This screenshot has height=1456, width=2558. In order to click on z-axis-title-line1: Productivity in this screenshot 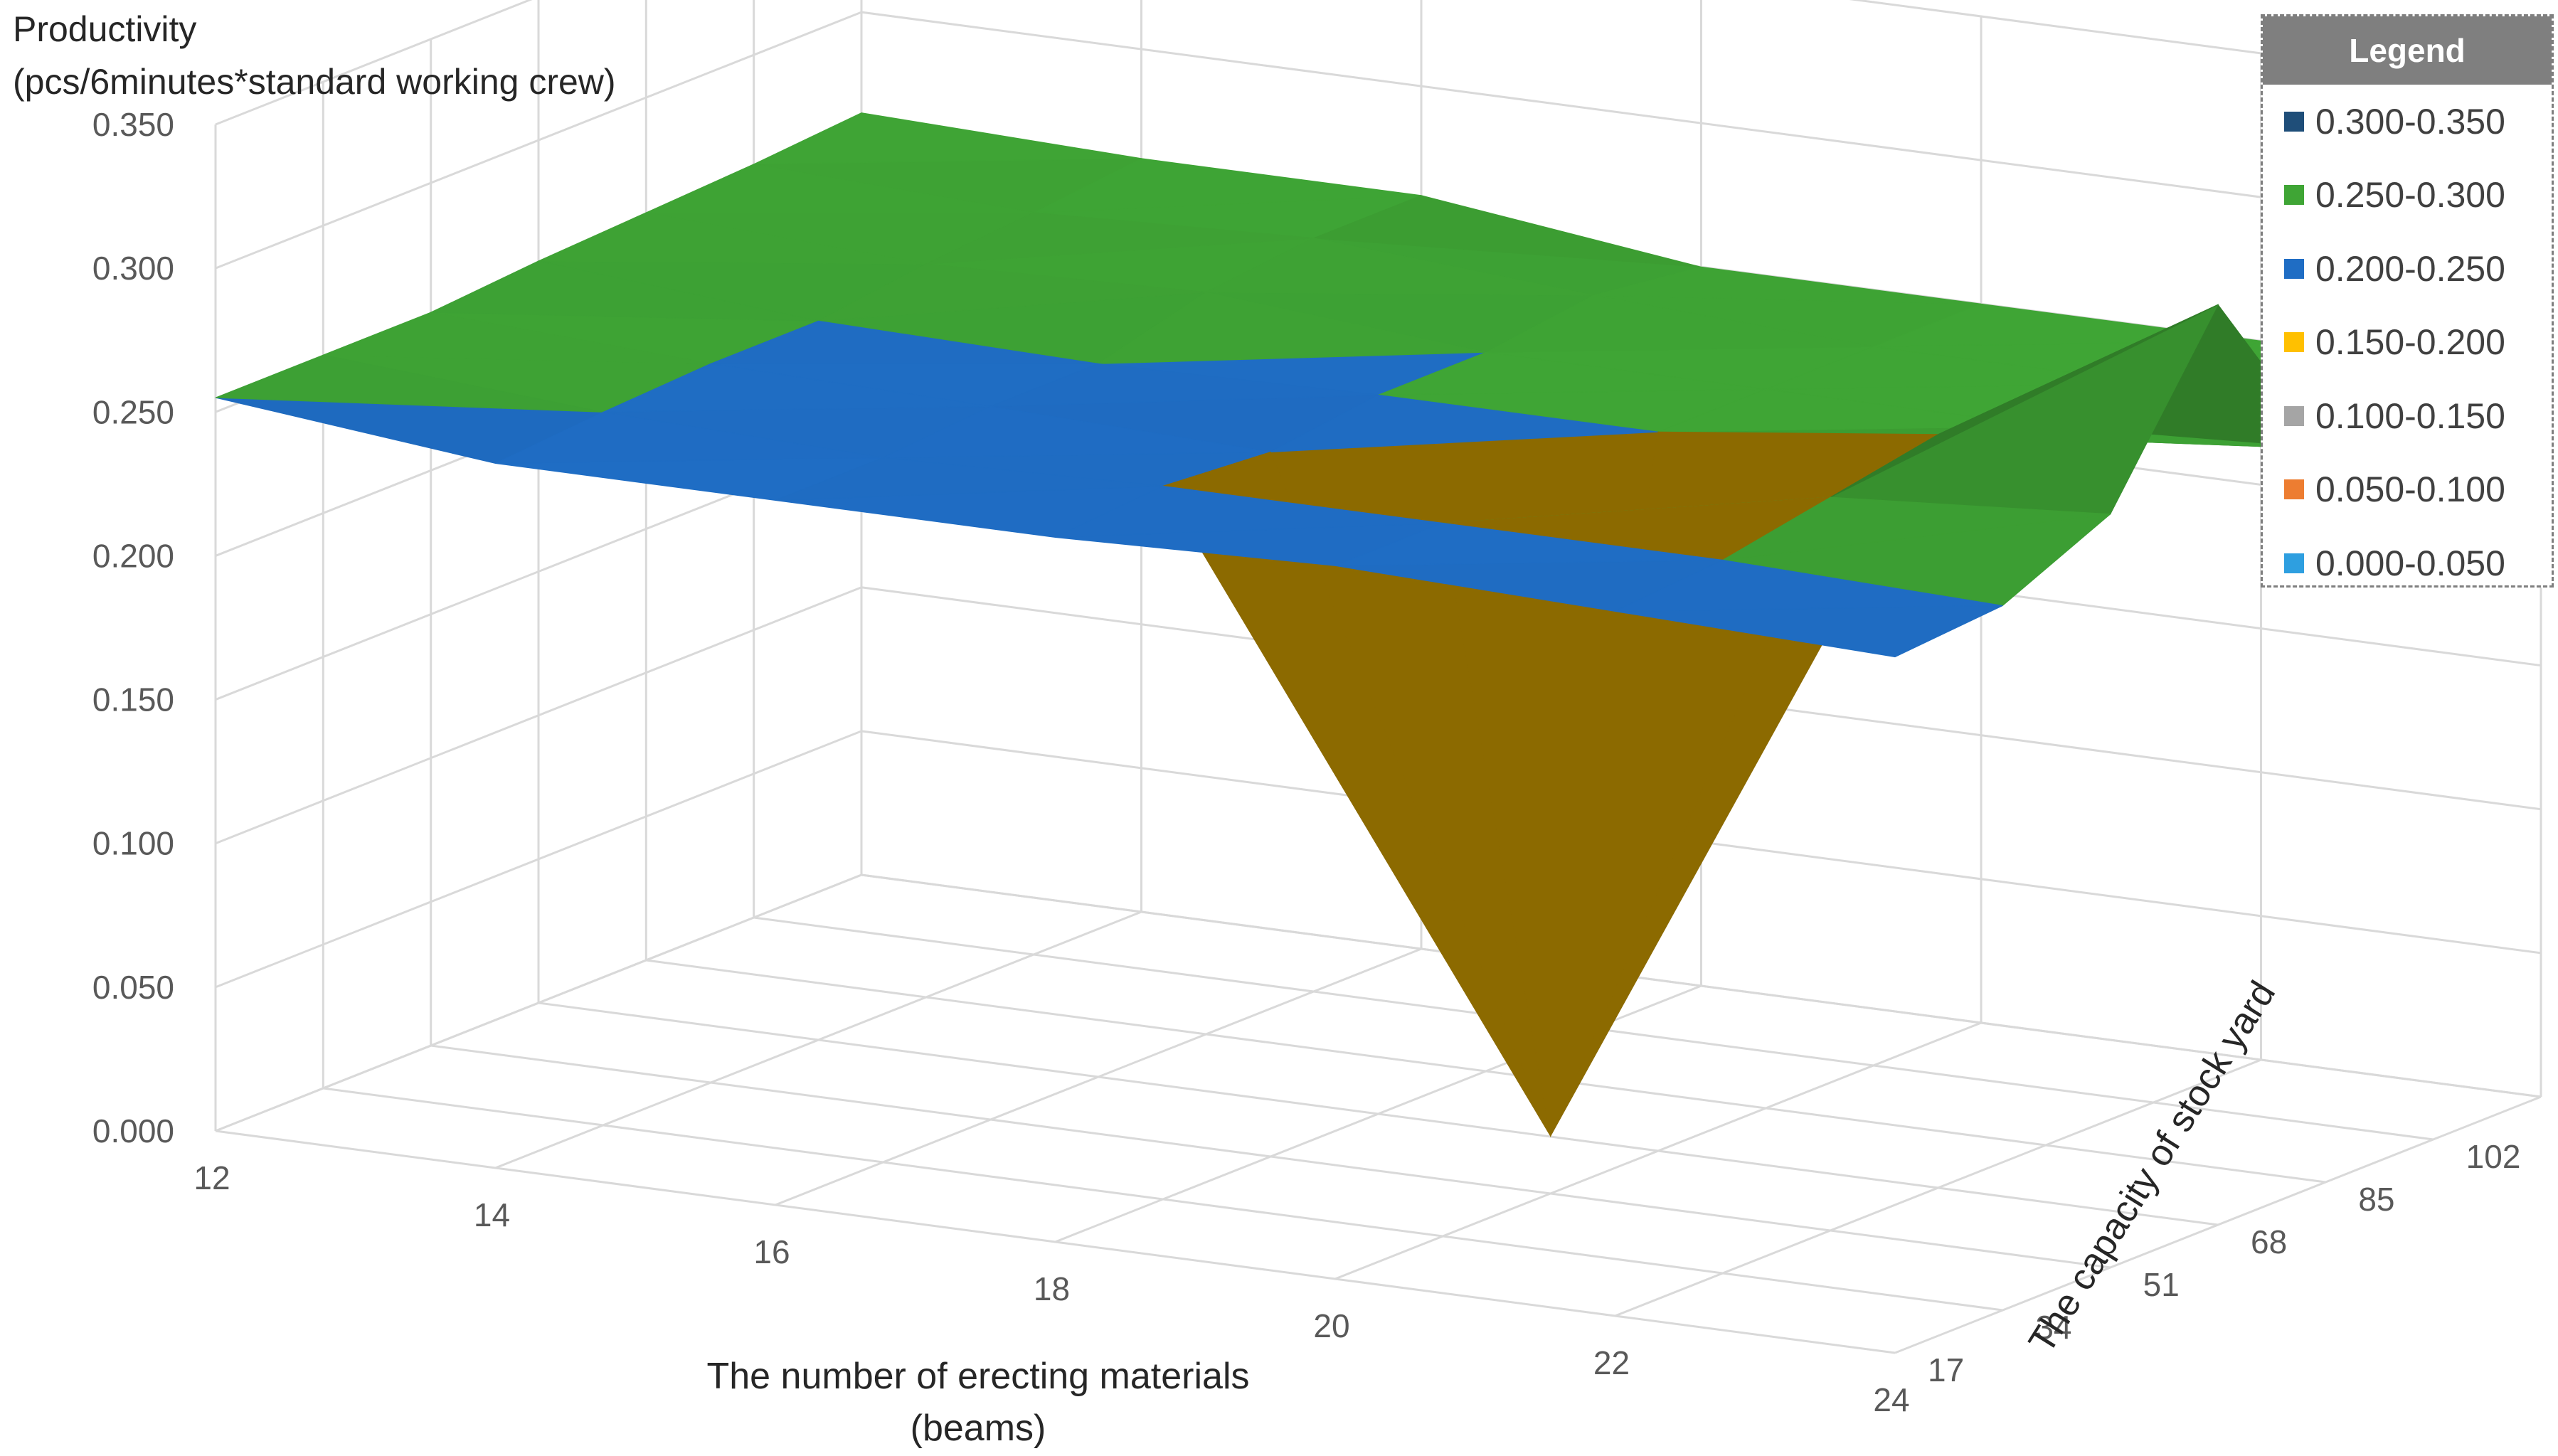, I will do `click(105, 29)`.